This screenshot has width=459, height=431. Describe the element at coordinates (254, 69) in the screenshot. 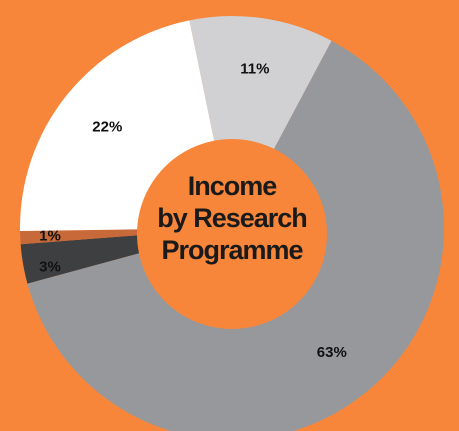

I see `slice-label: 11%` at that location.